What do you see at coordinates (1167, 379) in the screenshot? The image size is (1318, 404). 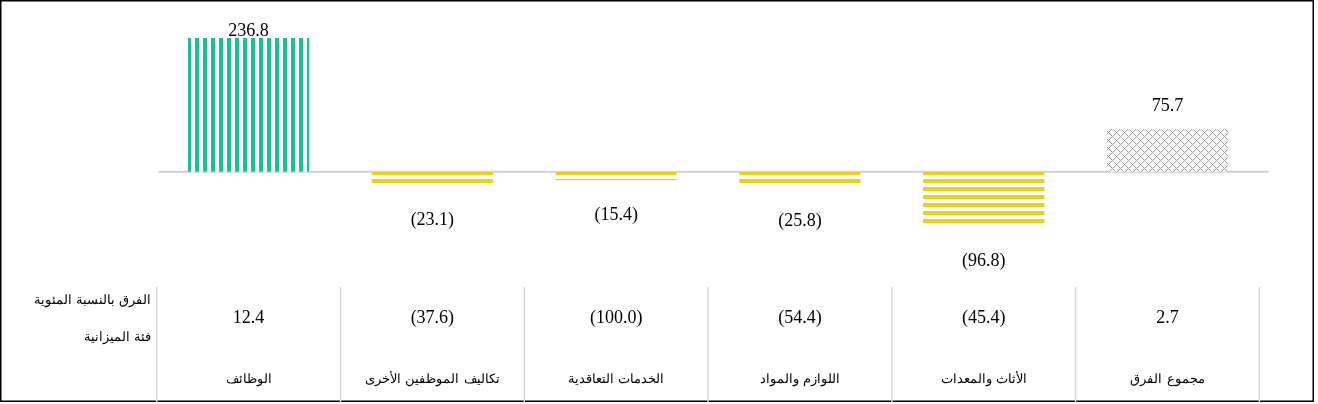 I see `x-tick-label: مجموع الفرق` at bounding box center [1167, 379].